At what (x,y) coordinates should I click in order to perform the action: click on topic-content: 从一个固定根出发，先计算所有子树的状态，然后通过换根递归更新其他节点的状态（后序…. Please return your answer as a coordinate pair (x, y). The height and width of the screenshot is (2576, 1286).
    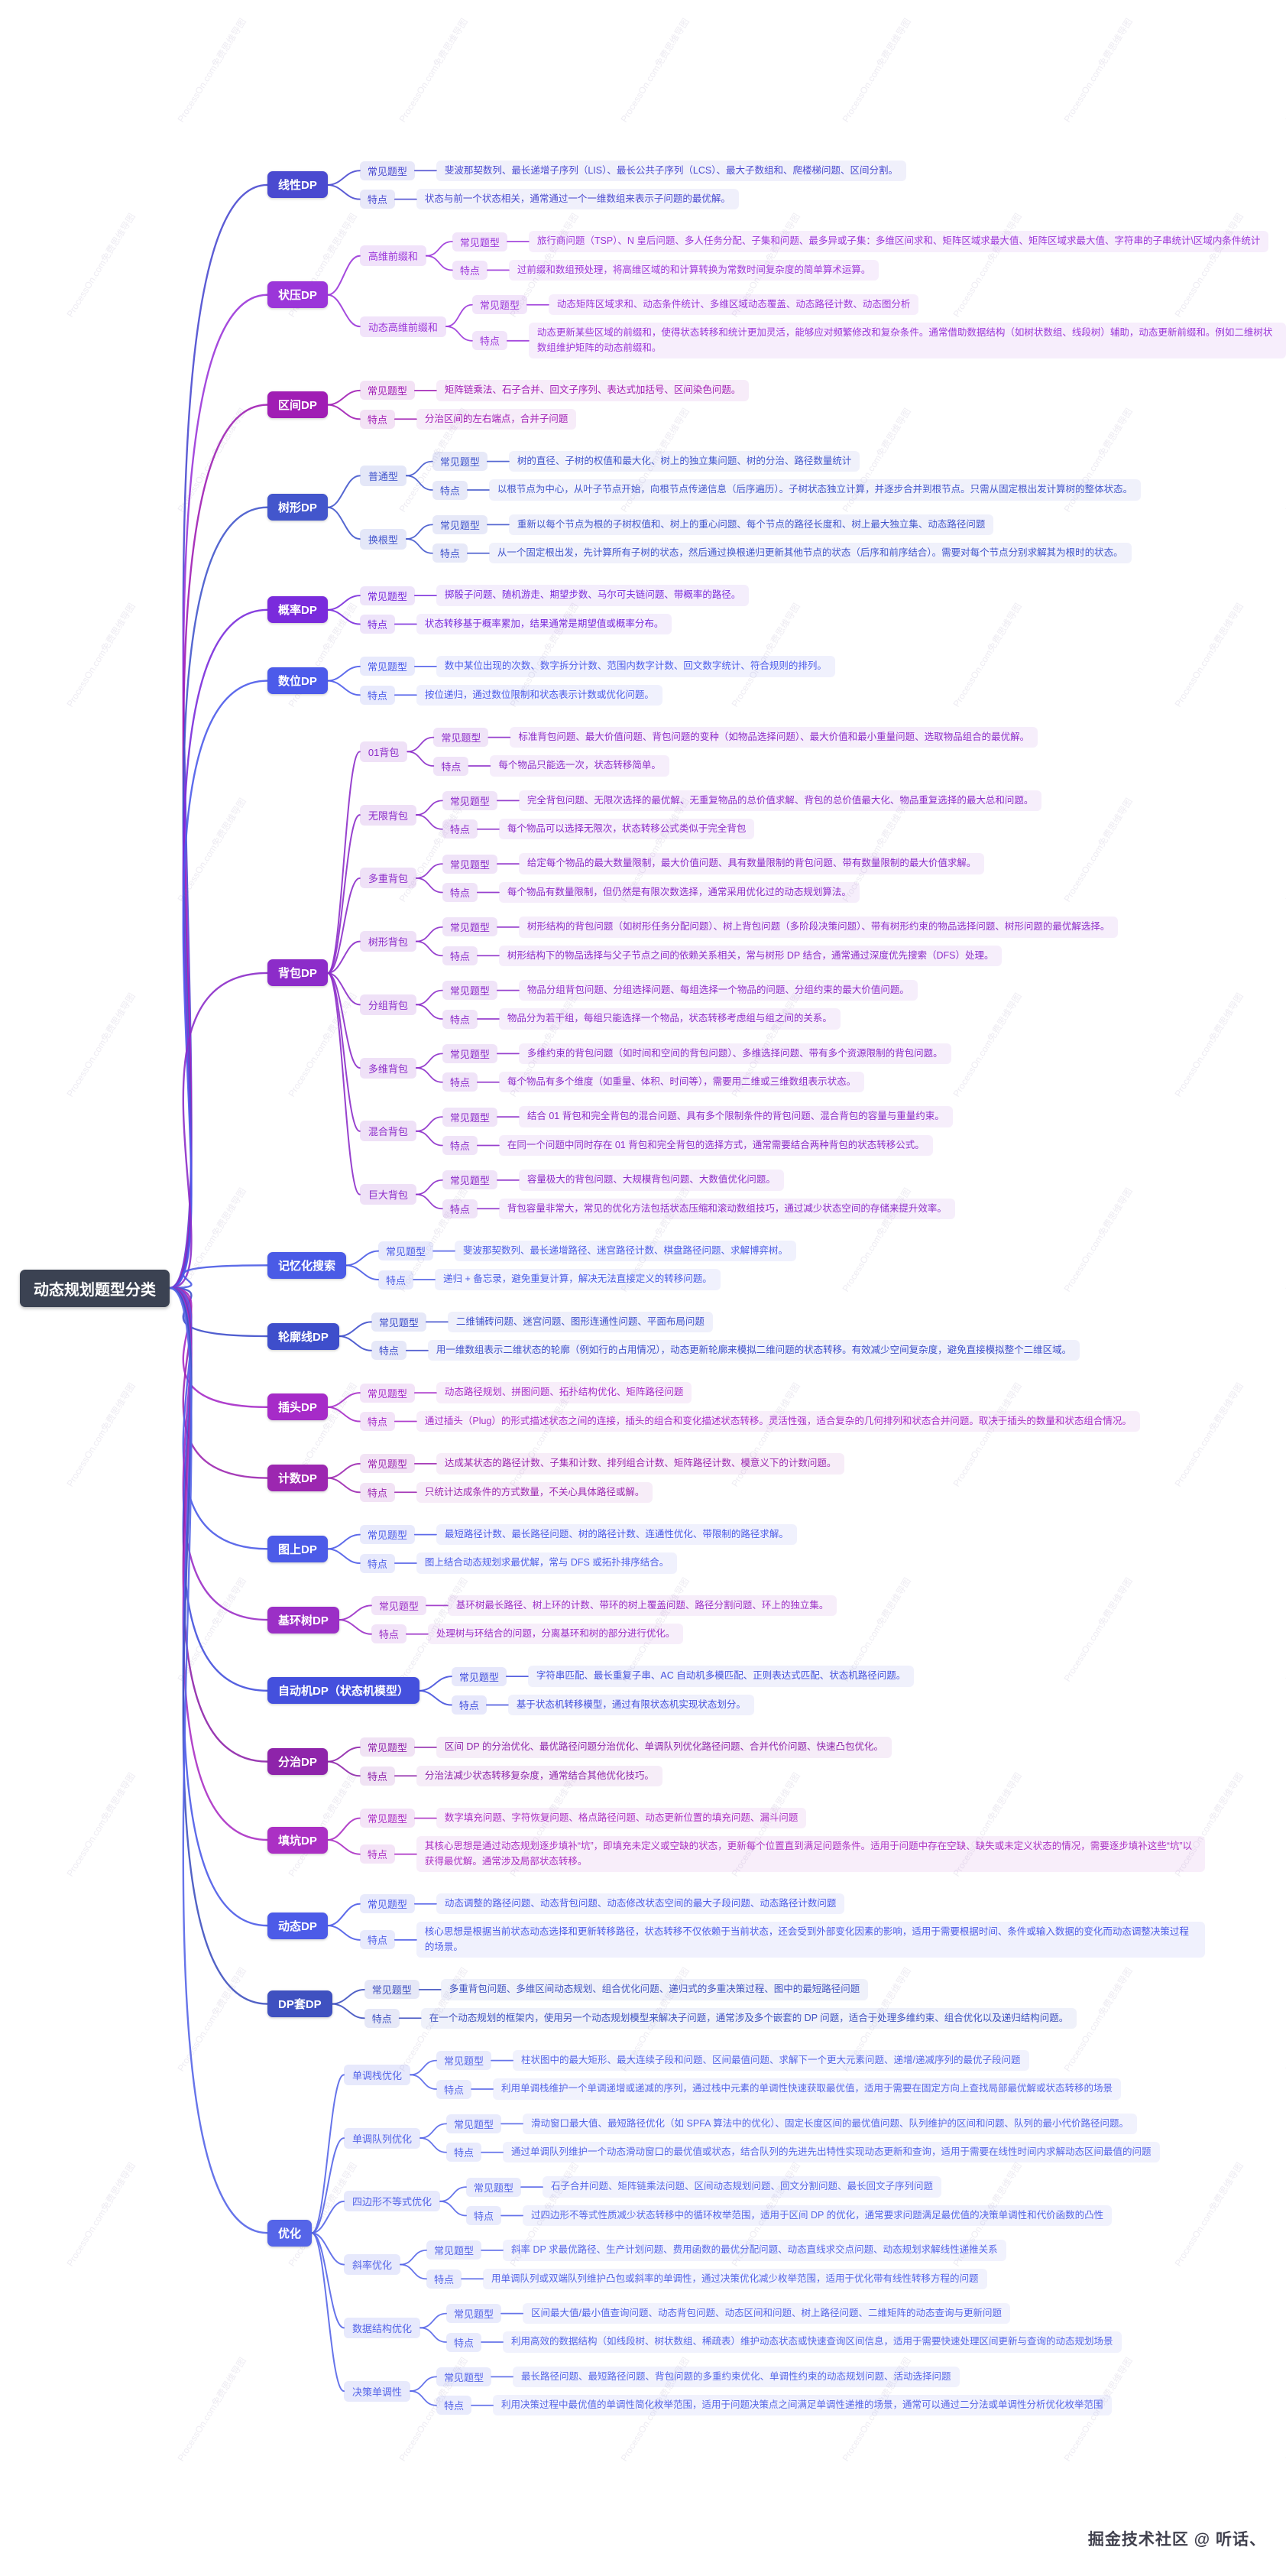
    Looking at the image, I should click on (810, 553).